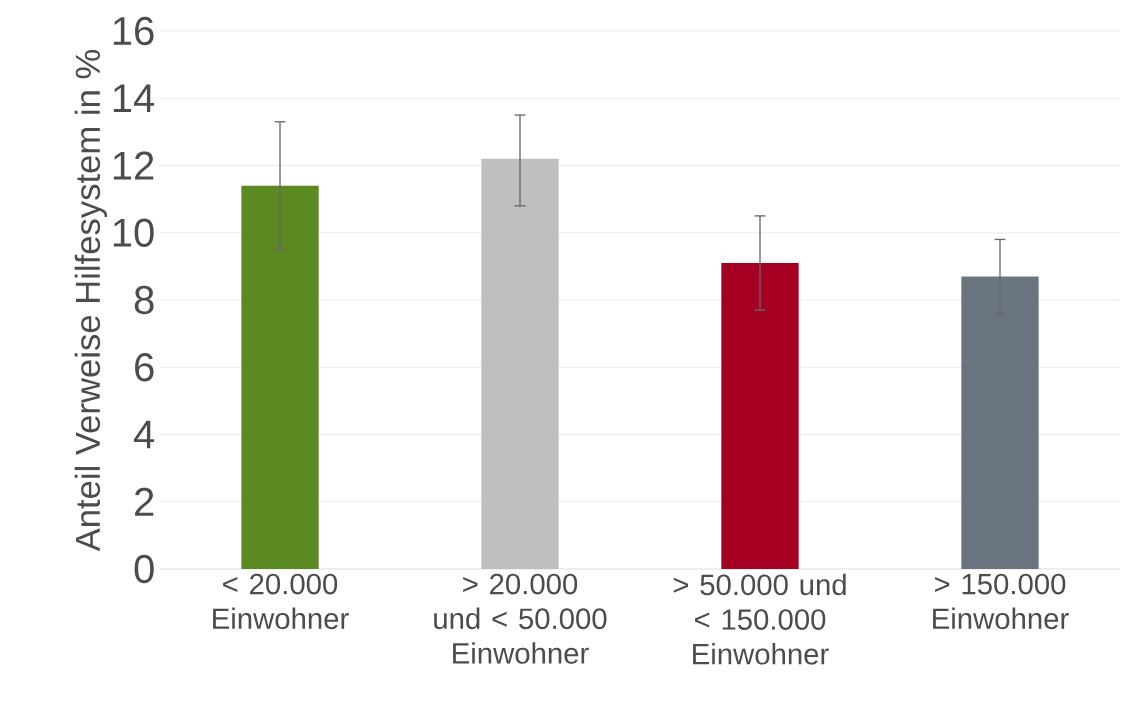 The image size is (1128, 723). What do you see at coordinates (134, 98) in the screenshot?
I see `y-tick-label: 14` at bounding box center [134, 98].